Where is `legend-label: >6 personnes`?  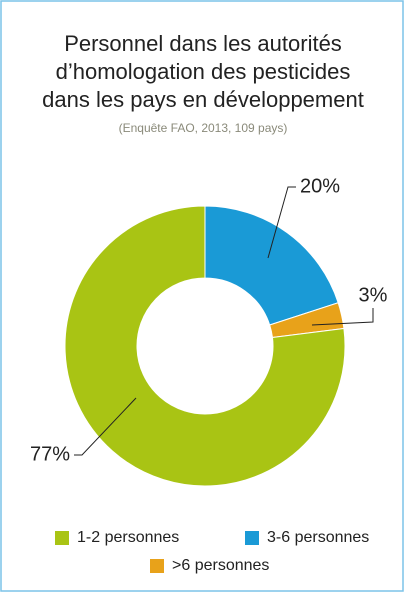
legend-label: >6 personnes is located at coordinates (220, 565).